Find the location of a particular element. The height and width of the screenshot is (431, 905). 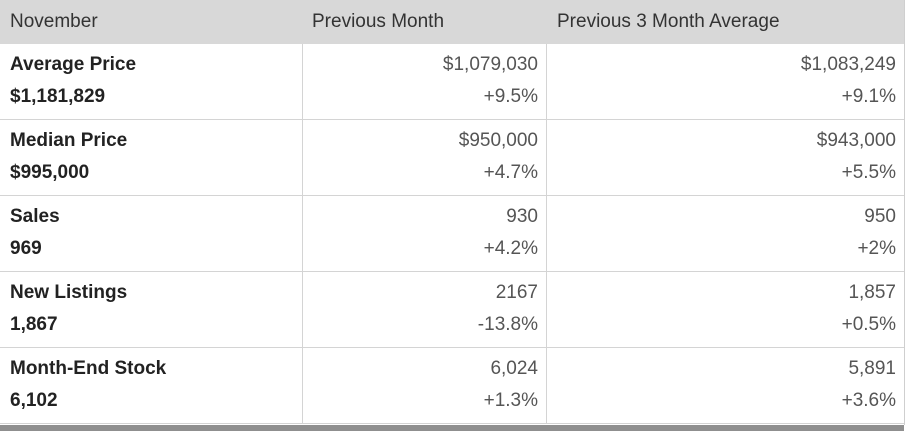

header-cell: Previous 3 Month Average is located at coordinates (668, 21).